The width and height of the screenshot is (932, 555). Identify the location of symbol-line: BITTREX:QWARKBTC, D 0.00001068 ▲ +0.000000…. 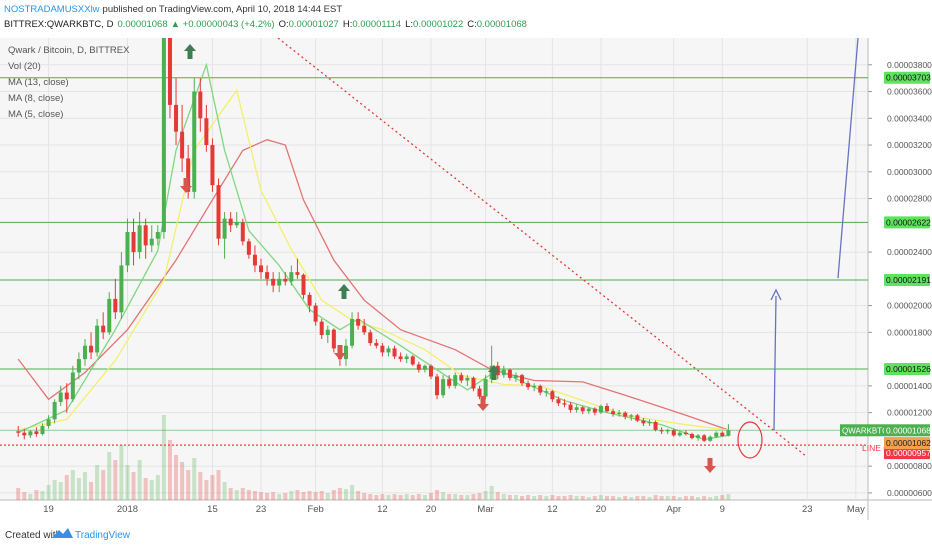
(265, 24).